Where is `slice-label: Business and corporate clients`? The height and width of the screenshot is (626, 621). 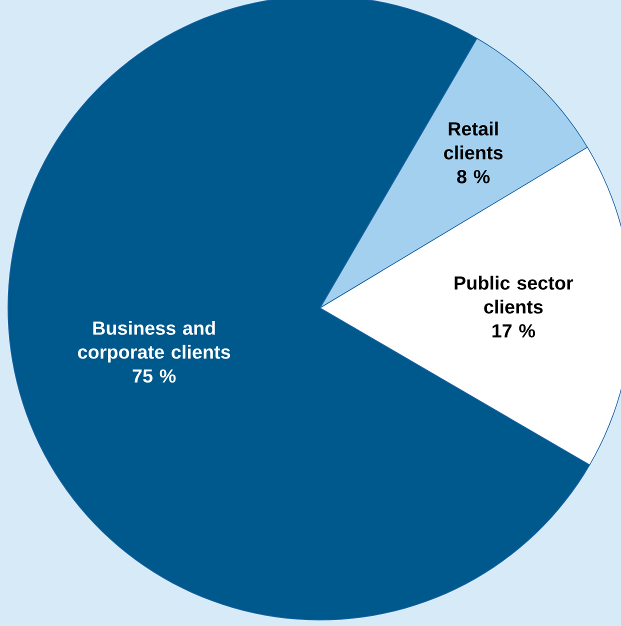
slice-label: Business and corporate clients is located at coordinates (154, 341).